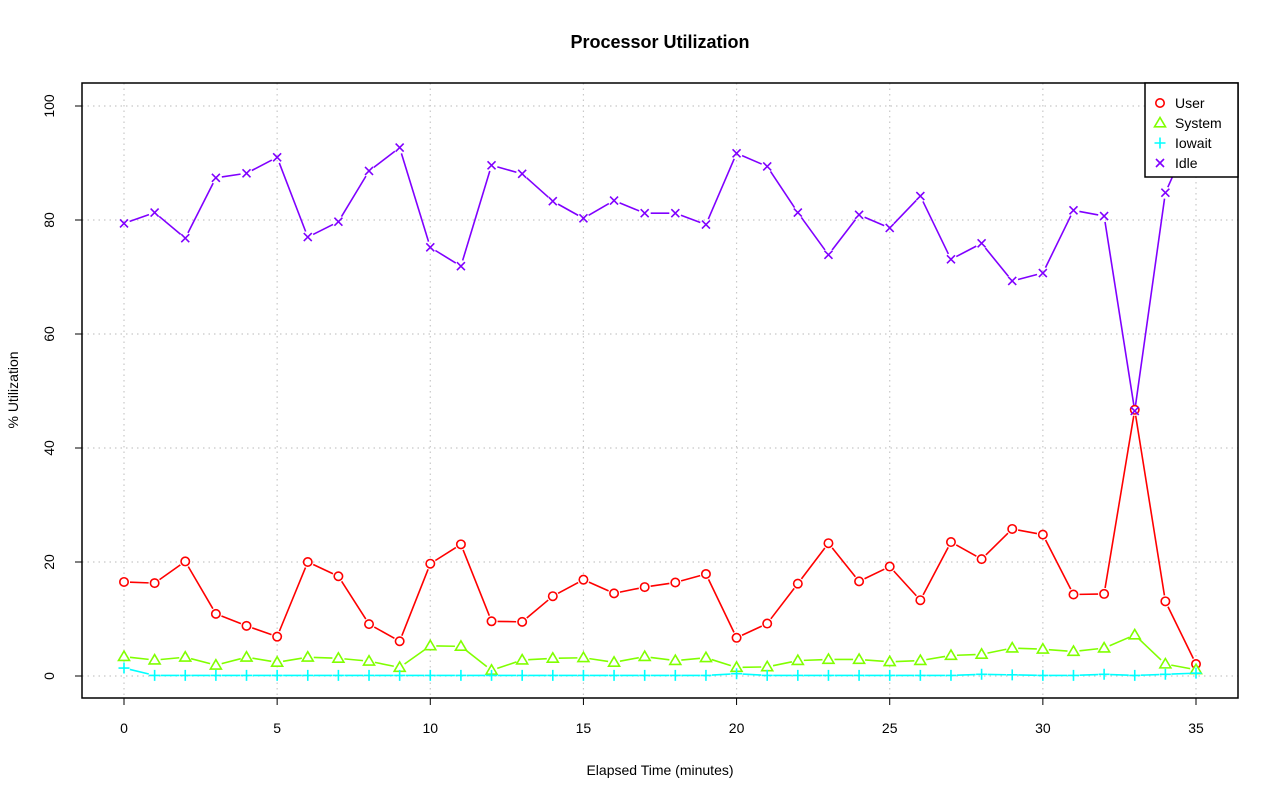 This screenshot has width=1280, height=806. Describe the element at coordinates (1190, 103) in the screenshot. I see `legend-user-label: User` at that location.